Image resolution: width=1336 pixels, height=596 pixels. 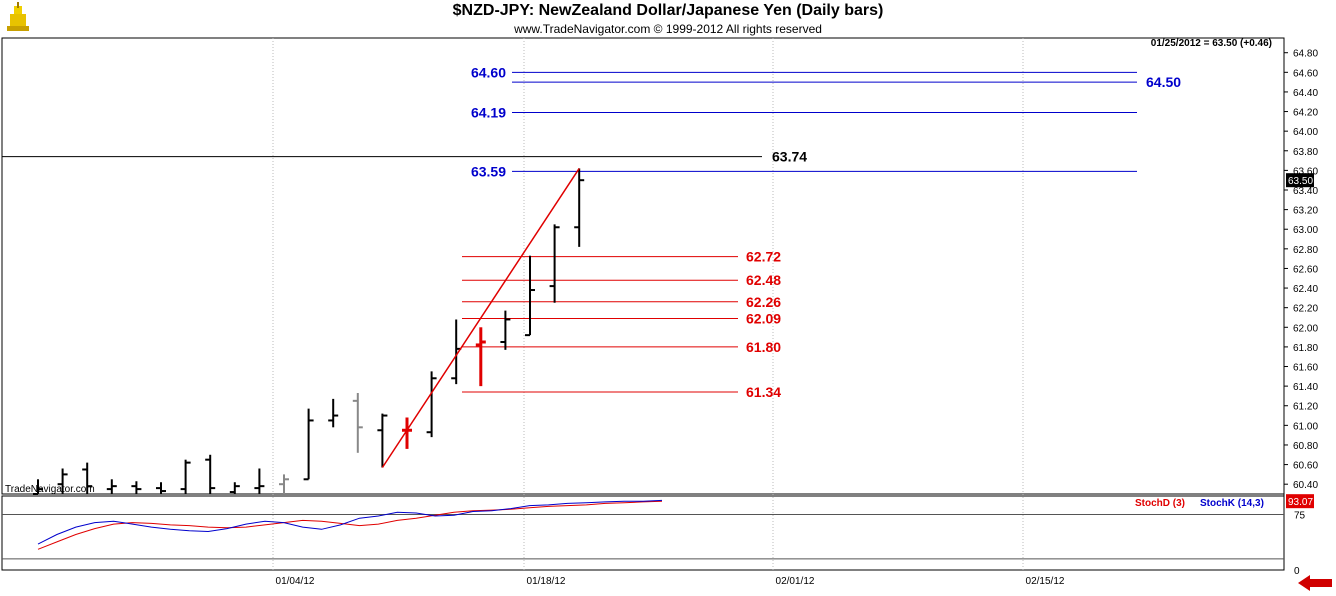 I want to click on y-tick-label: 63.80, so click(x=1305, y=152).